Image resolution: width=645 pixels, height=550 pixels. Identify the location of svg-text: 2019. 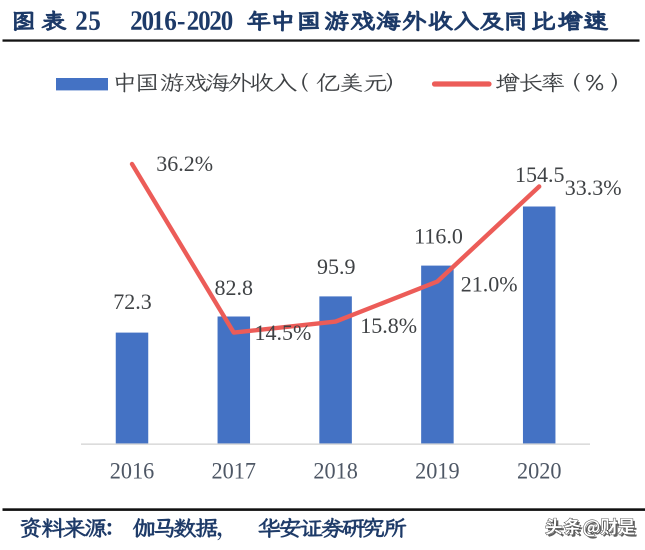
(437, 471).